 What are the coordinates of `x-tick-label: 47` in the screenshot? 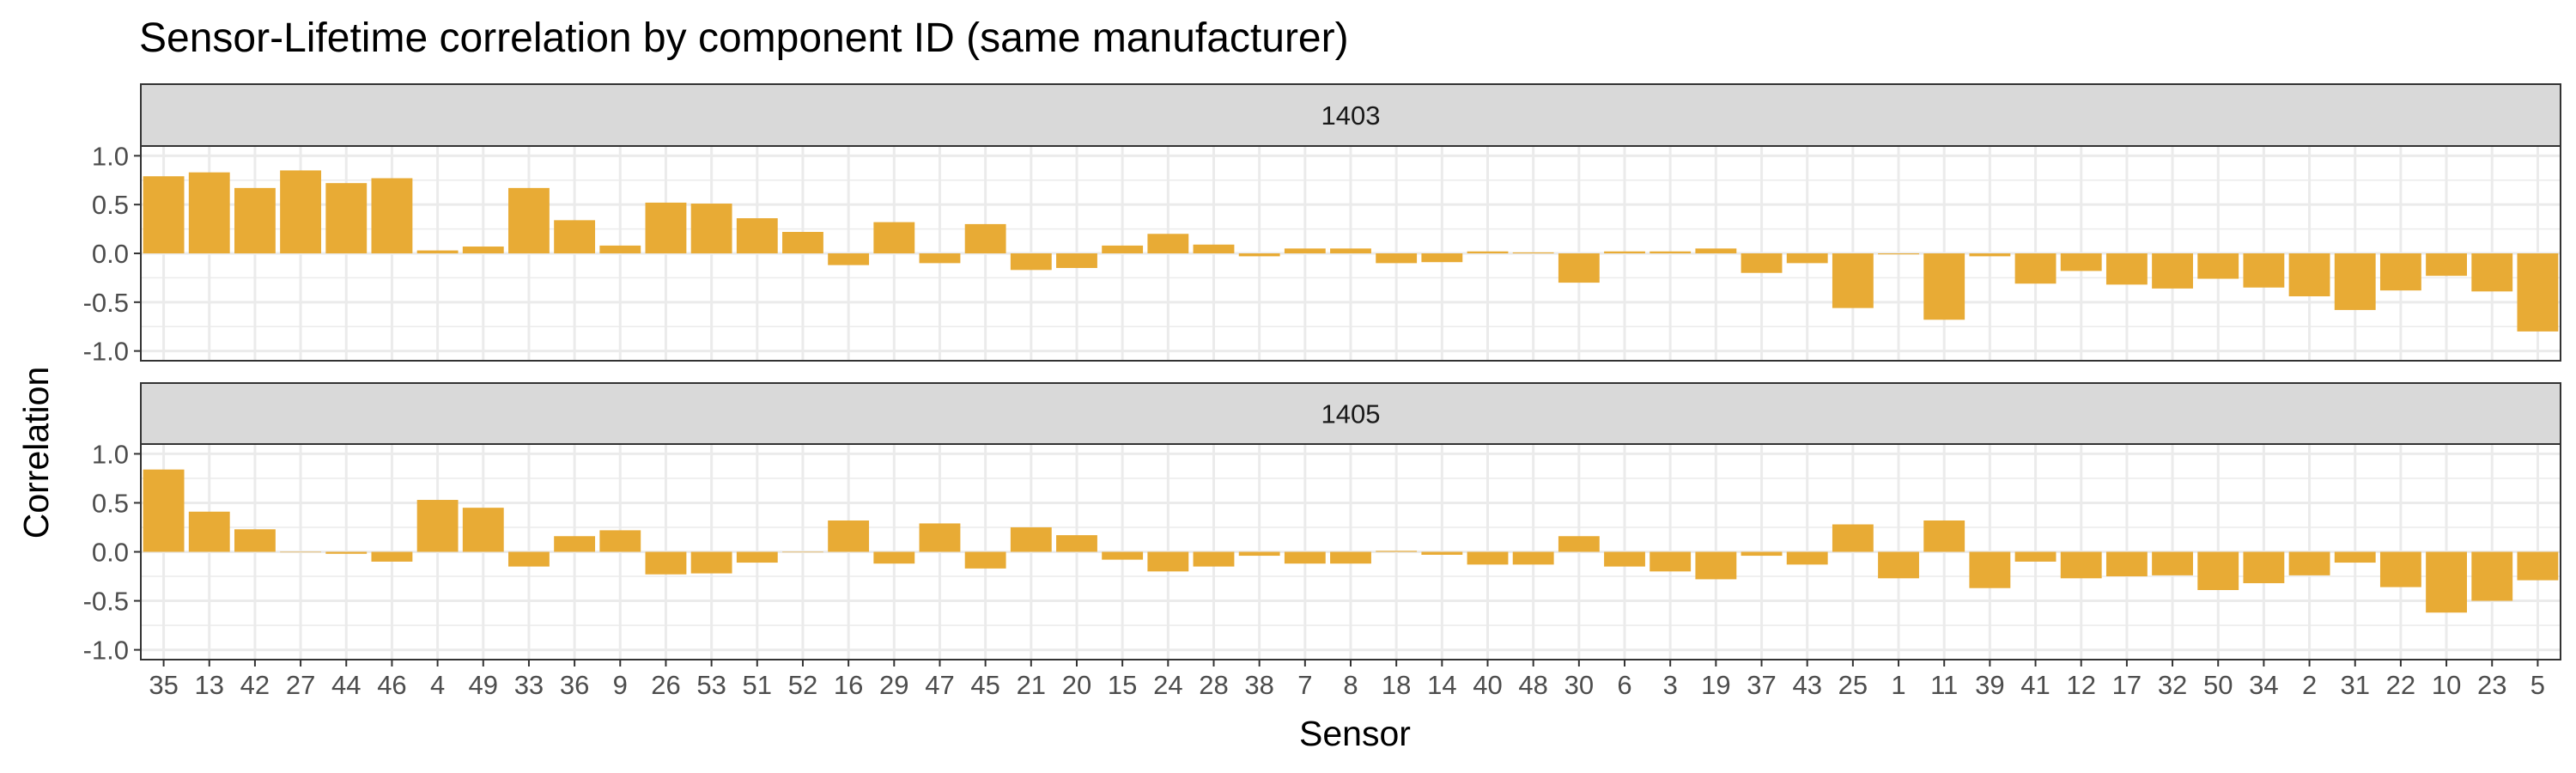 It's located at (940, 685).